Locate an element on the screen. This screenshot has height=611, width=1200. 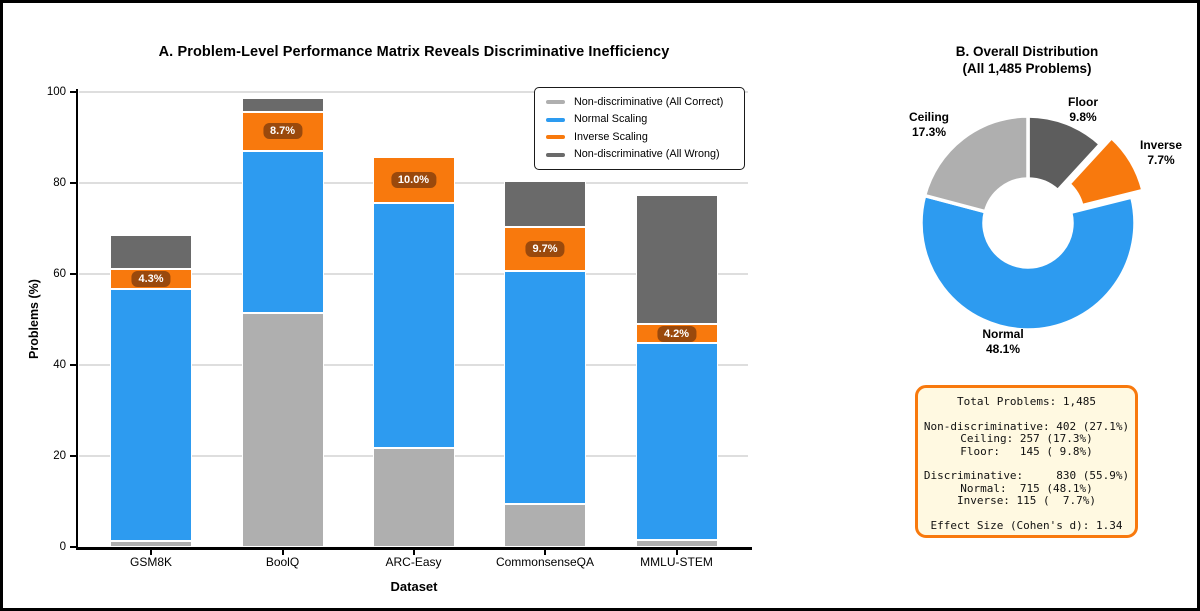
pie-slice-inverse is located at coordinates (1106, 171).